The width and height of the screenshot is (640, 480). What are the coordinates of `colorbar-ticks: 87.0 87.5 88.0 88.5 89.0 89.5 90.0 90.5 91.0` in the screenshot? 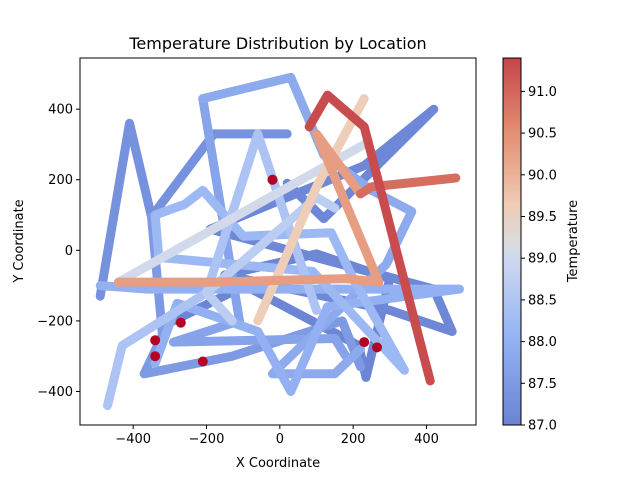 It's located at (539, 259).